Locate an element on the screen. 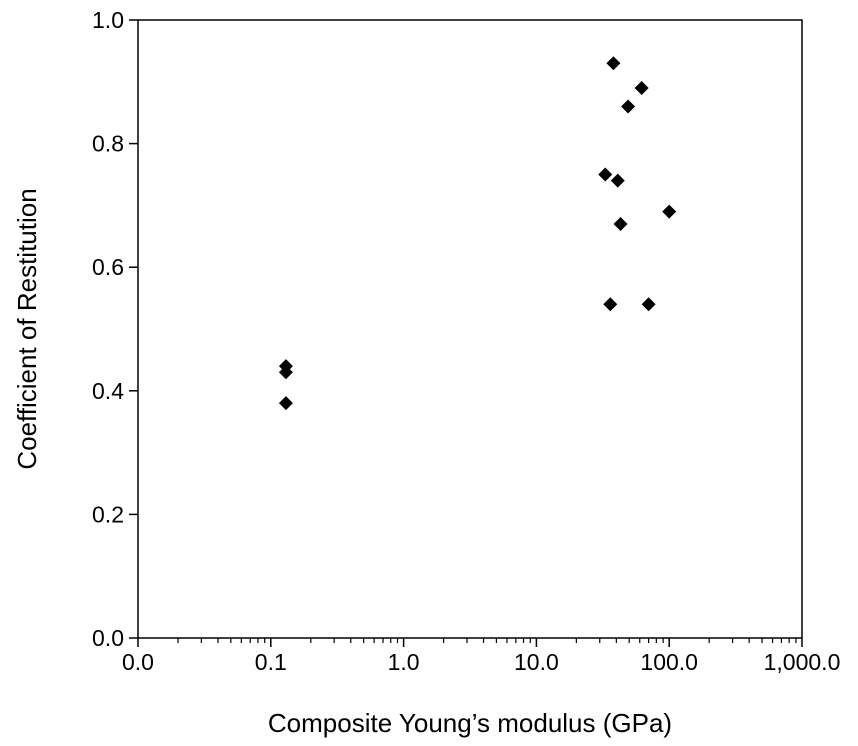  x-axis-title: Composite Young’s modulus (GPa) is located at coordinates (470, 723).